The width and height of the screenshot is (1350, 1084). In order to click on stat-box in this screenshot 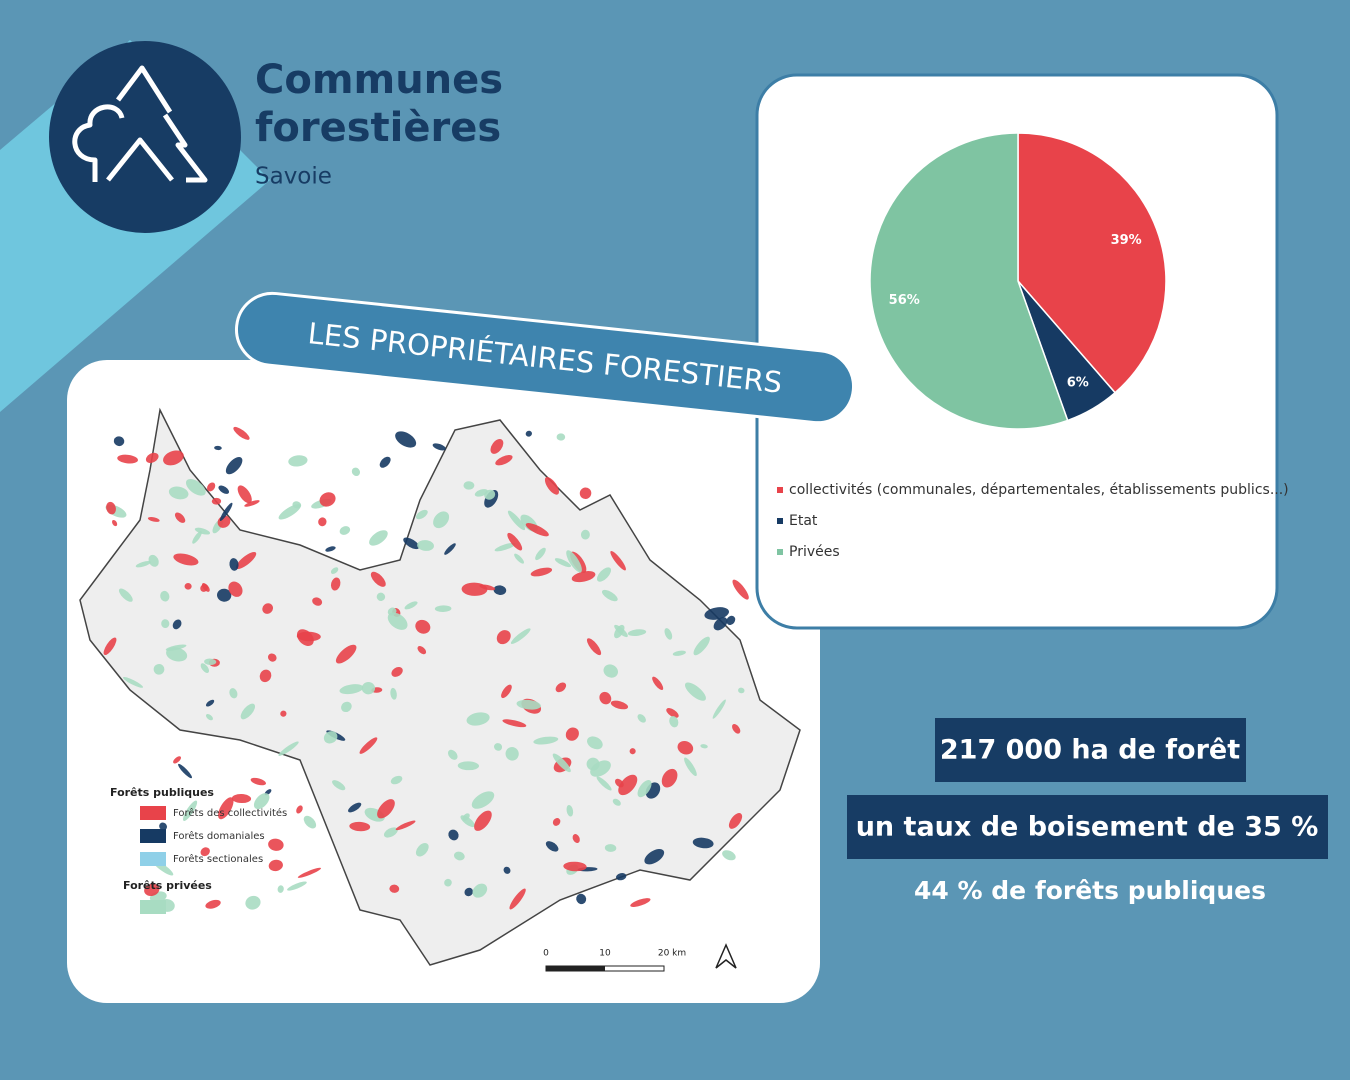, I will do `click(1090, 750)`.